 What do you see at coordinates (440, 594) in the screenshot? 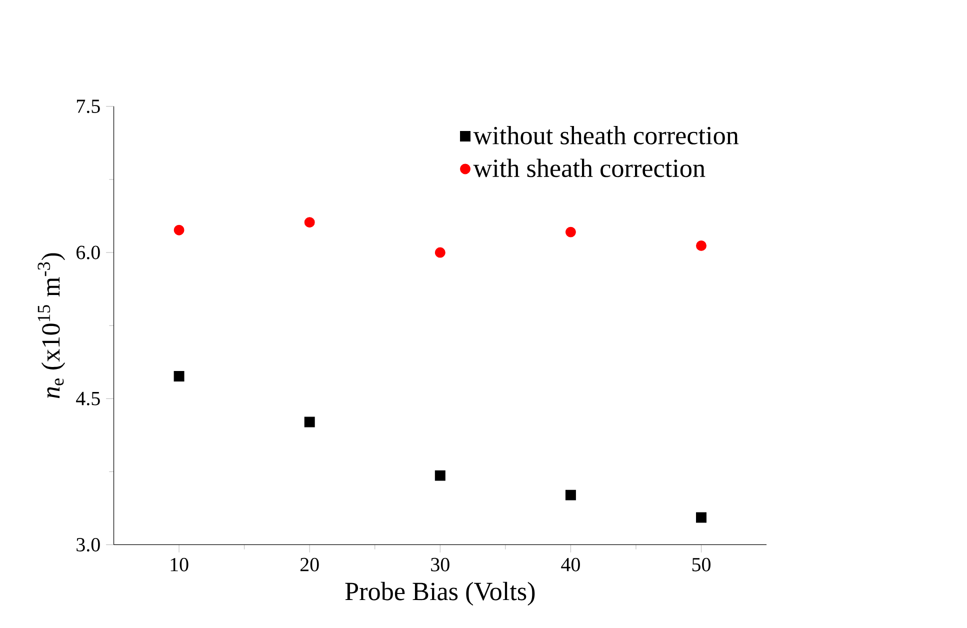
I see `x-axis-title: Probe Bias (Volts)` at bounding box center [440, 594].